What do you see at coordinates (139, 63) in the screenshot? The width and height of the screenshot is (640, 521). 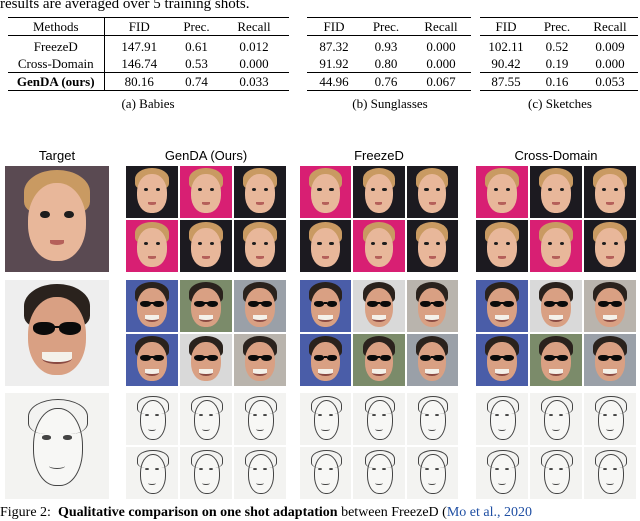 I see `fid-cell: 146.74` at bounding box center [139, 63].